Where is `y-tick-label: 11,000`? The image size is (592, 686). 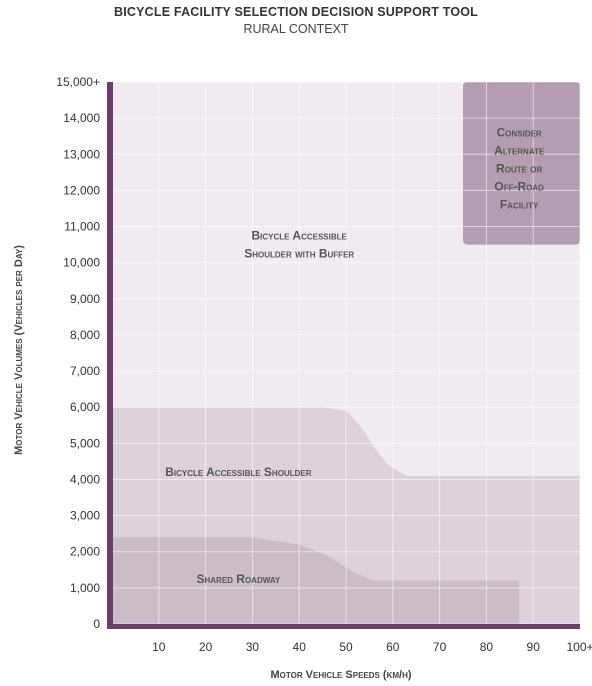 y-tick-label: 11,000 is located at coordinates (82, 227).